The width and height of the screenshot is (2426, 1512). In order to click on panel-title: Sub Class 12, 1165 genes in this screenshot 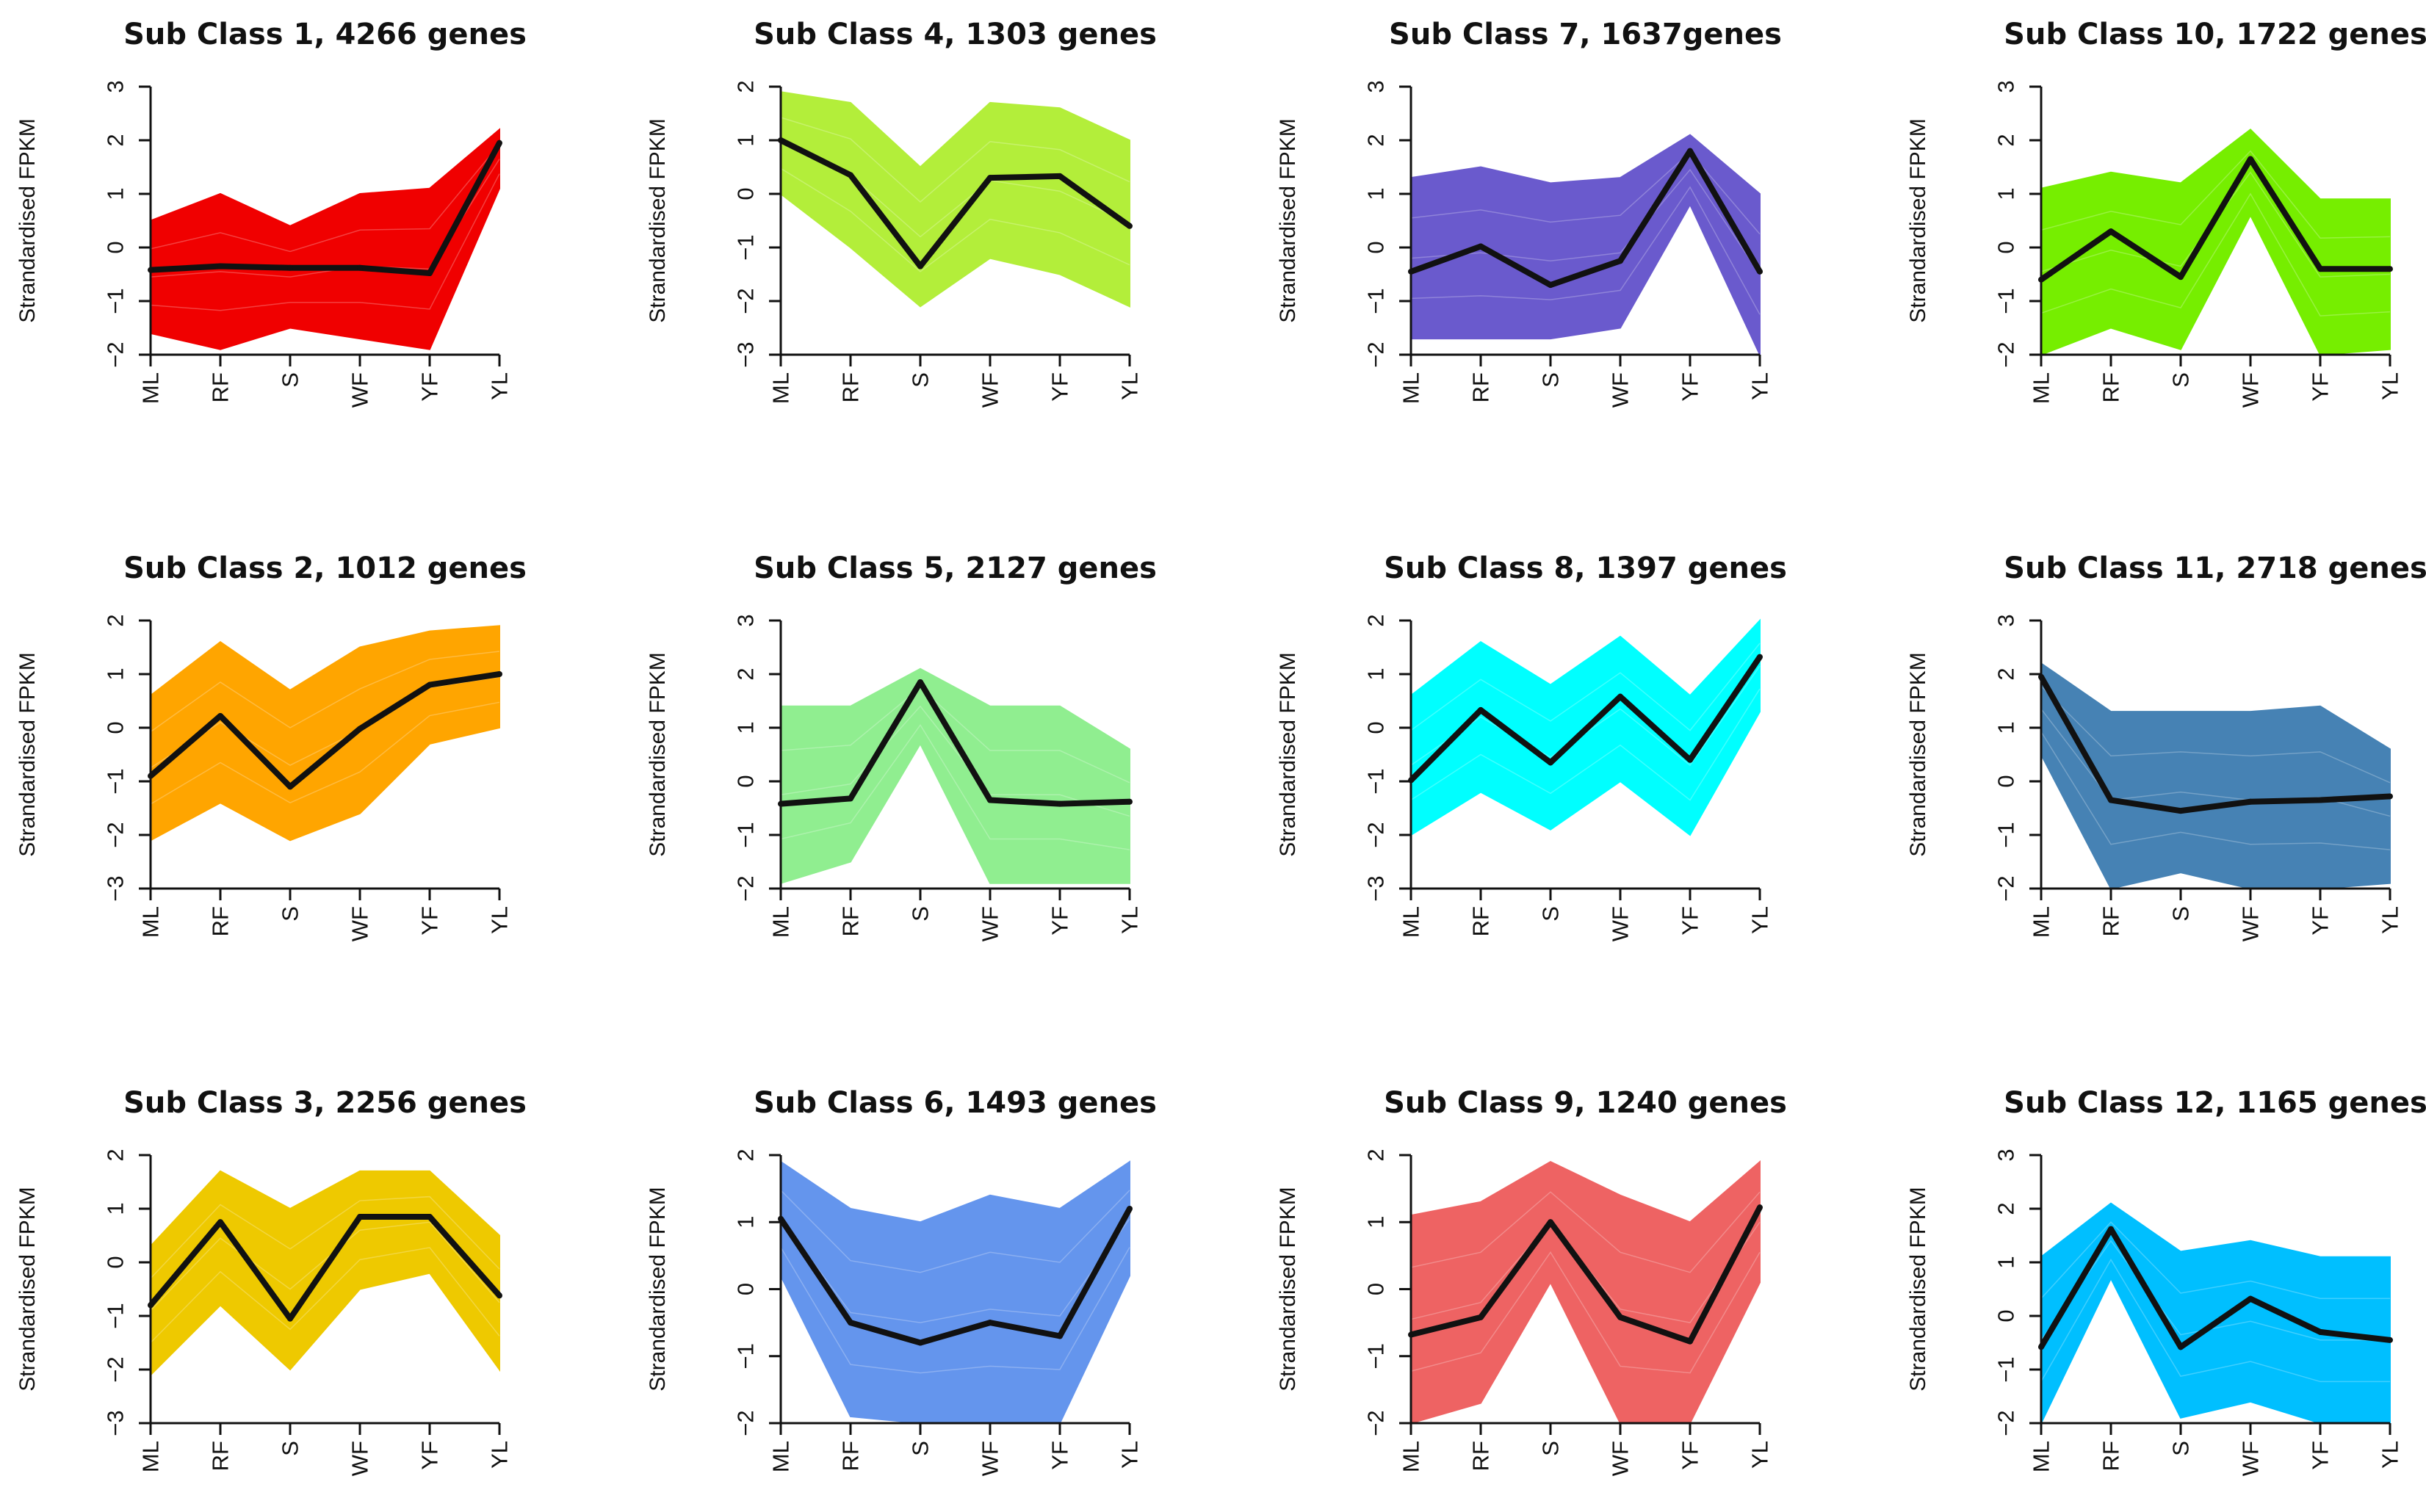, I will do `click(2215, 1103)`.